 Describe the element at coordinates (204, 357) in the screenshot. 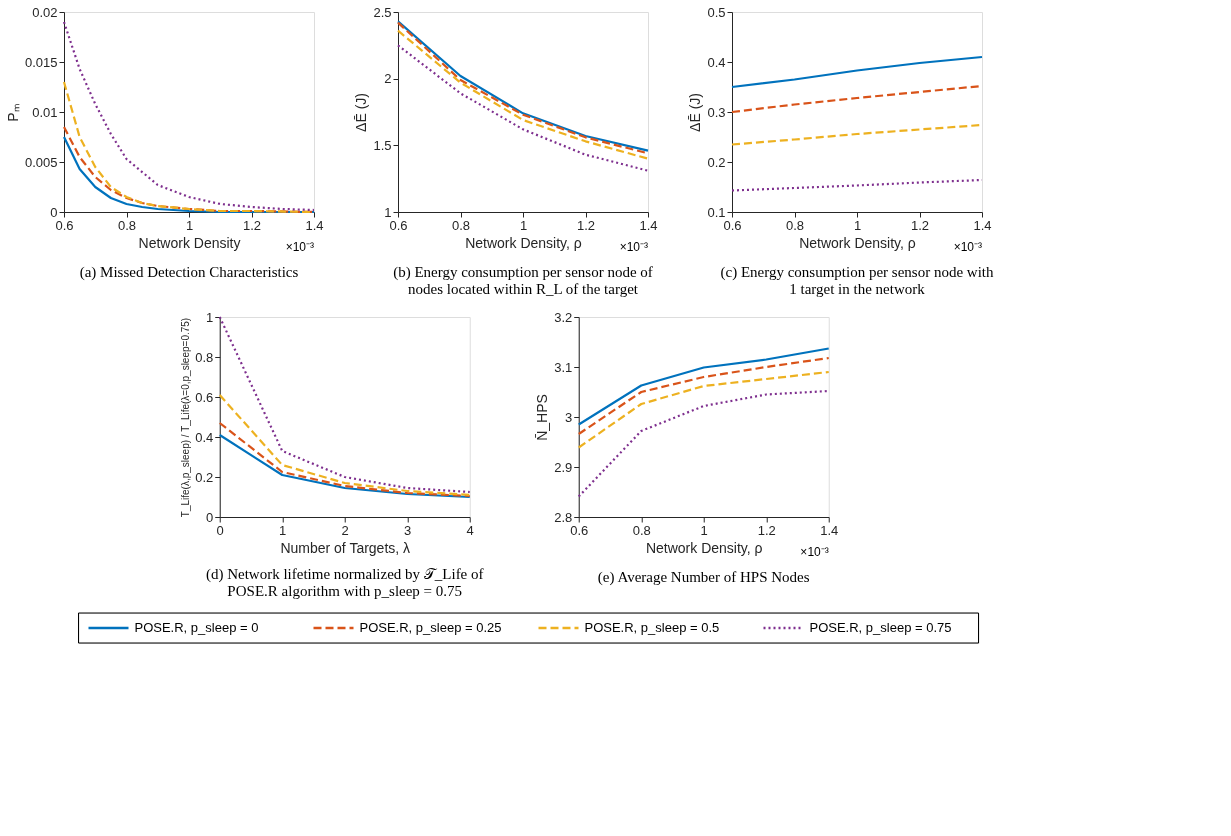

I see `y-tick-label: 0.8` at that location.